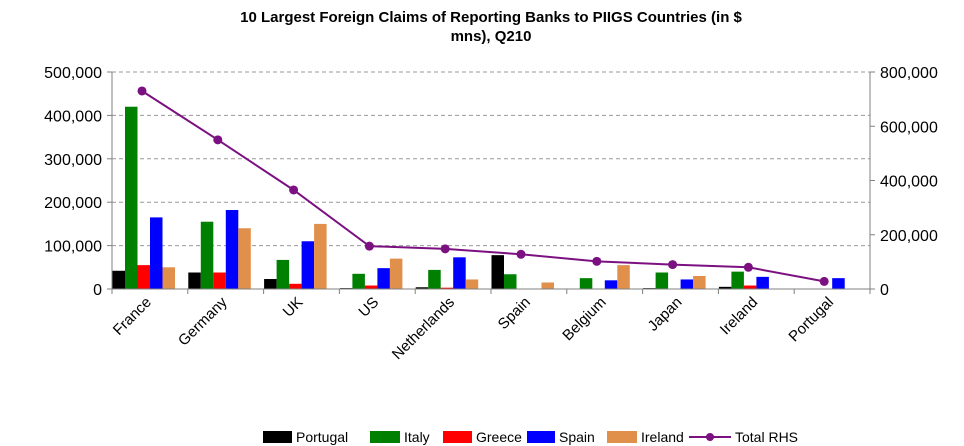  I want to click on x-category-label: Ireland, so click(739, 316).